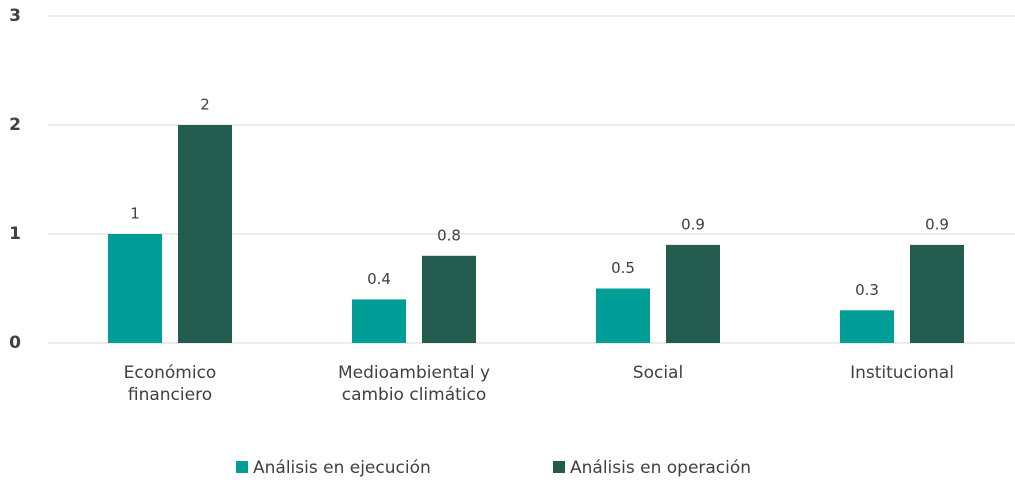 Image resolution: width=1015 pixels, height=482 pixels. Describe the element at coordinates (342, 468) in the screenshot. I see `legend-label: Análisis en ejecución` at that location.